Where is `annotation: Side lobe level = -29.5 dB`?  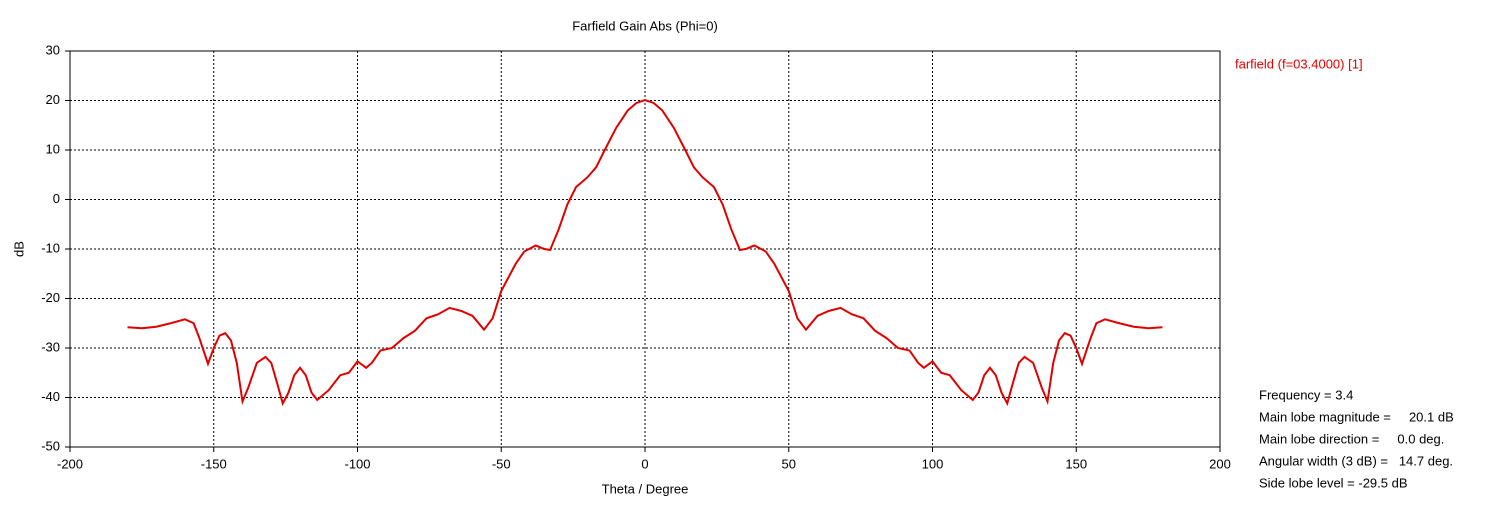 annotation: Side lobe level = -29.5 dB is located at coordinates (1333, 482).